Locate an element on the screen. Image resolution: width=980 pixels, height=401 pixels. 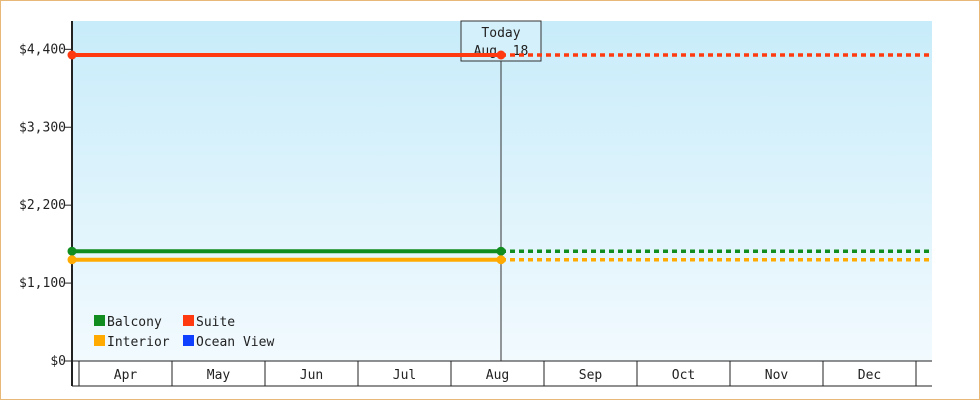
legend-label: Ocean View is located at coordinates (235, 342).